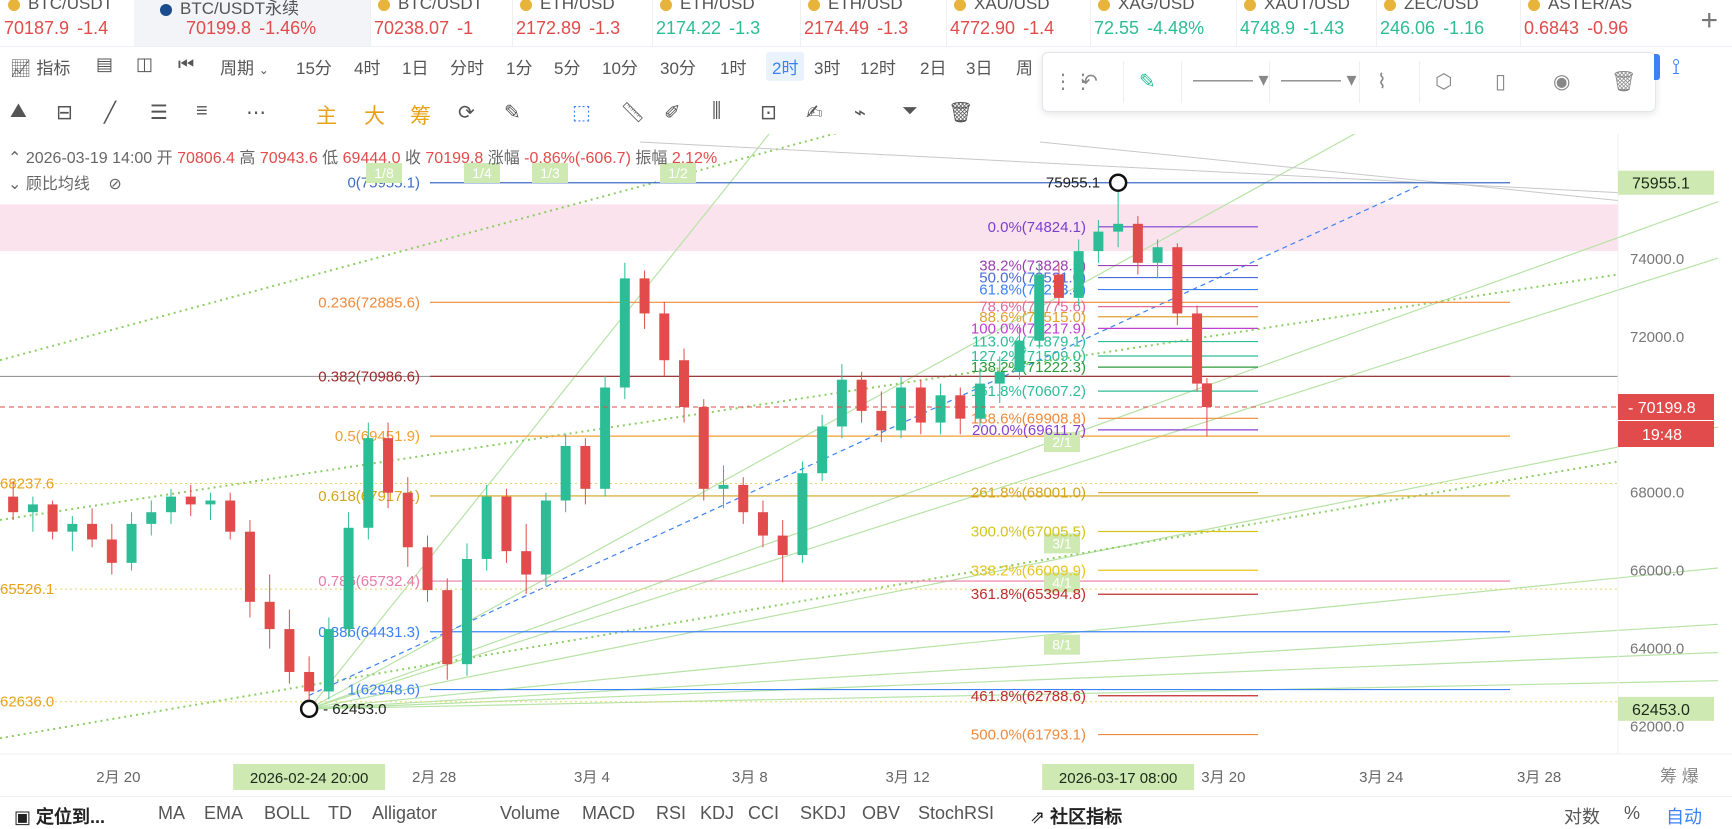 The image size is (1732, 829). Describe the element at coordinates (717, 111) in the screenshot. I see `candles-icon: ⫼` at that location.